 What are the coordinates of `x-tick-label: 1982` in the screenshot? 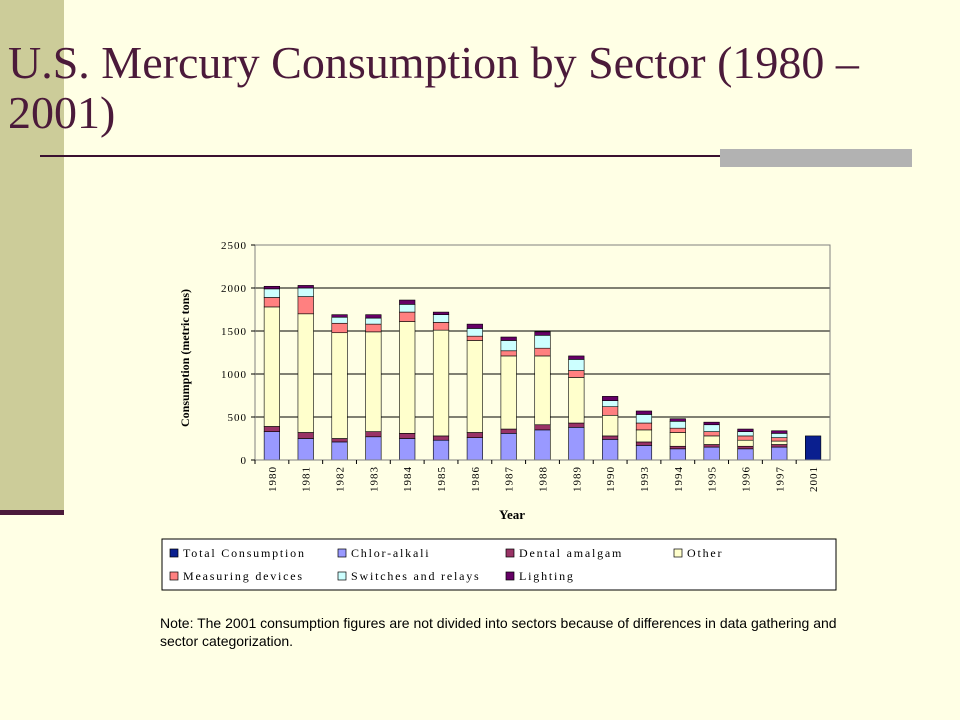 It's located at (341, 479).